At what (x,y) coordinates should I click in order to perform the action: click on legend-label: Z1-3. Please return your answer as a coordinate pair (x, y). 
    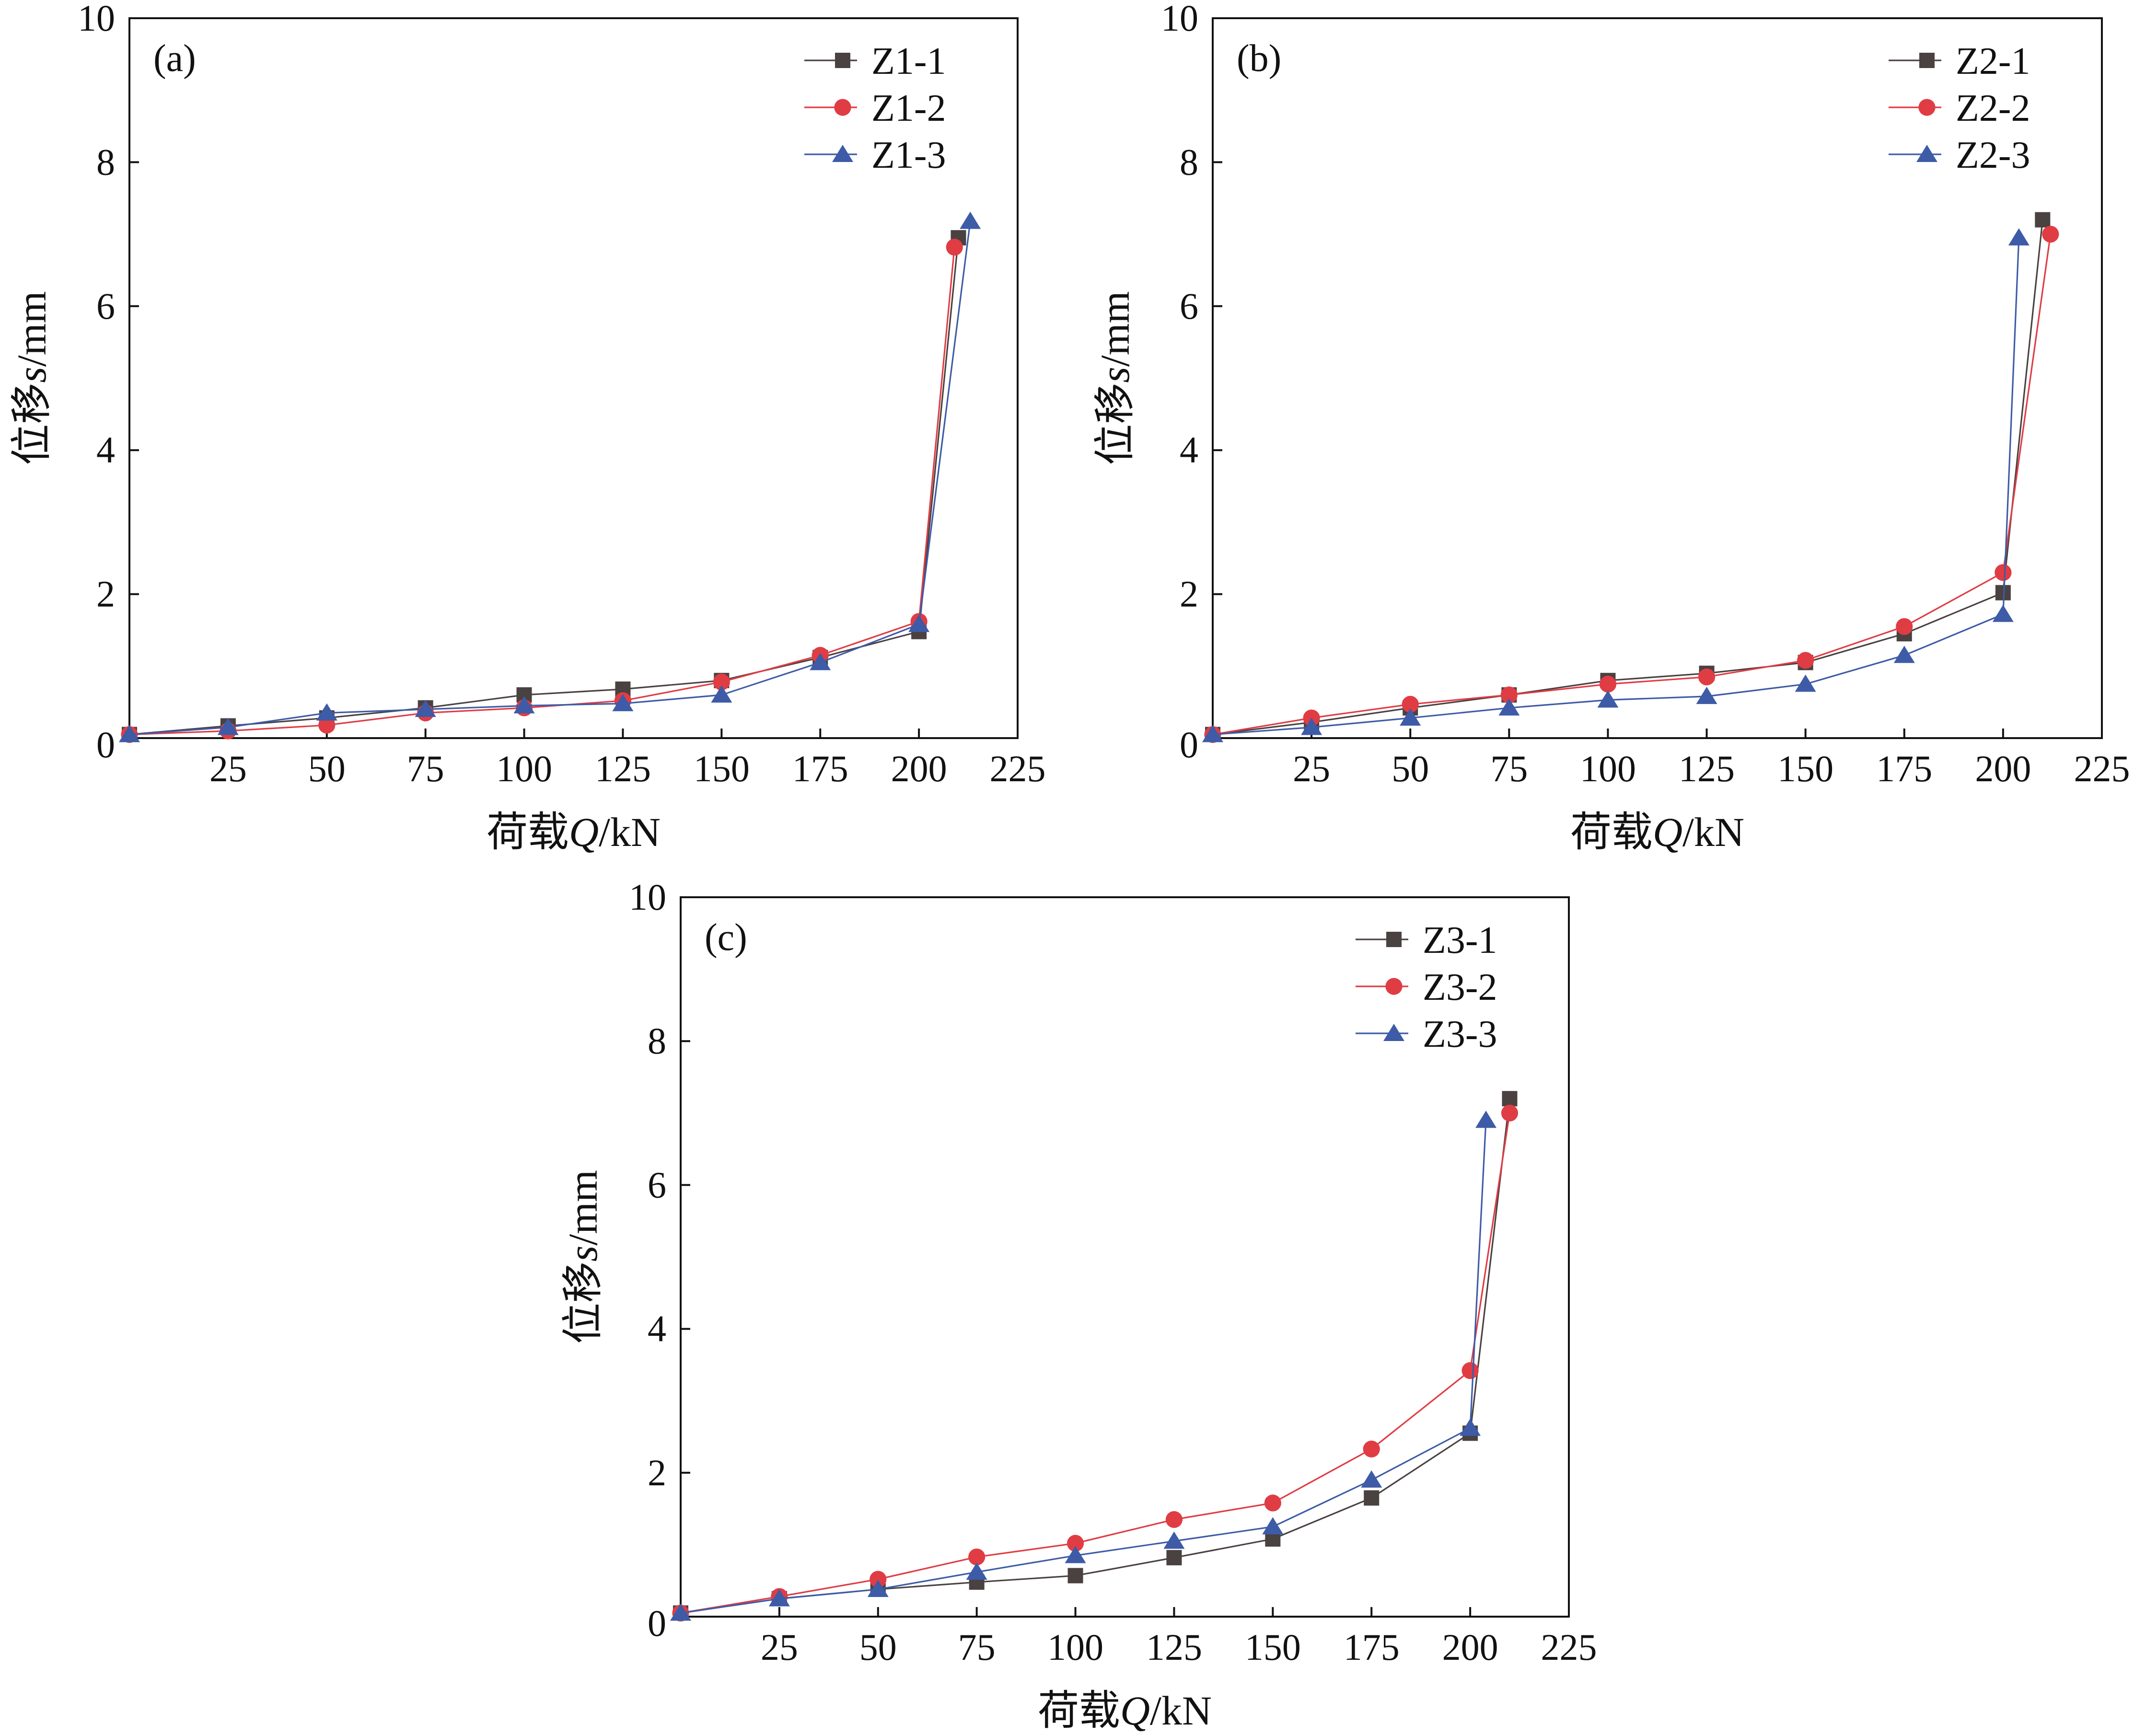
    Looking at the image, I should click on (908, 155).